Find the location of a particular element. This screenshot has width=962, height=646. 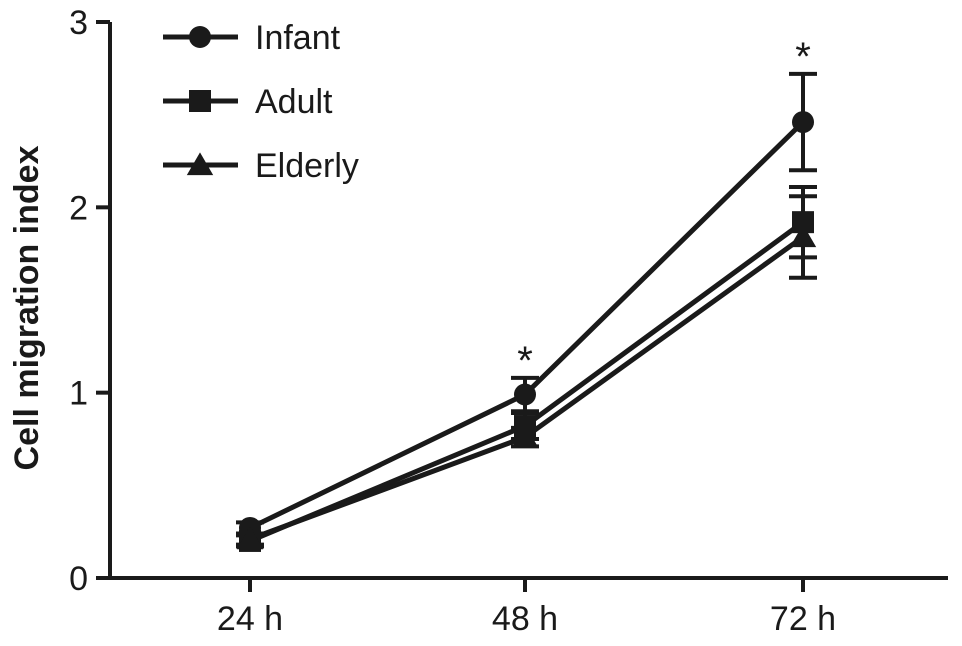

x-tick-label: 24 h is located at coordinates (250, 619).